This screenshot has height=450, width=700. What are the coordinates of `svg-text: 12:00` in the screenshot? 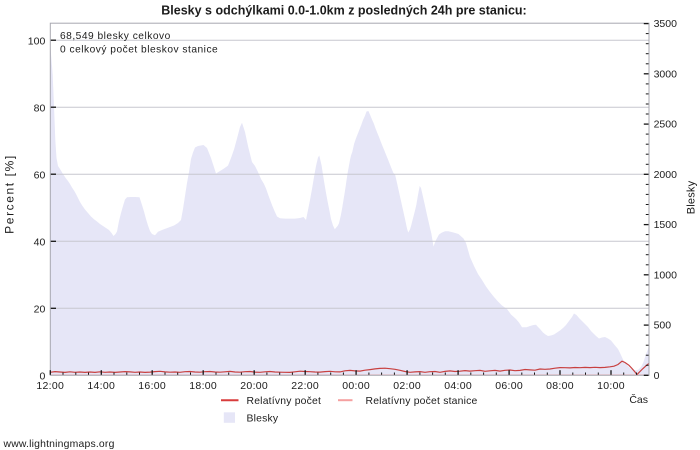 It's located at (50, 386).